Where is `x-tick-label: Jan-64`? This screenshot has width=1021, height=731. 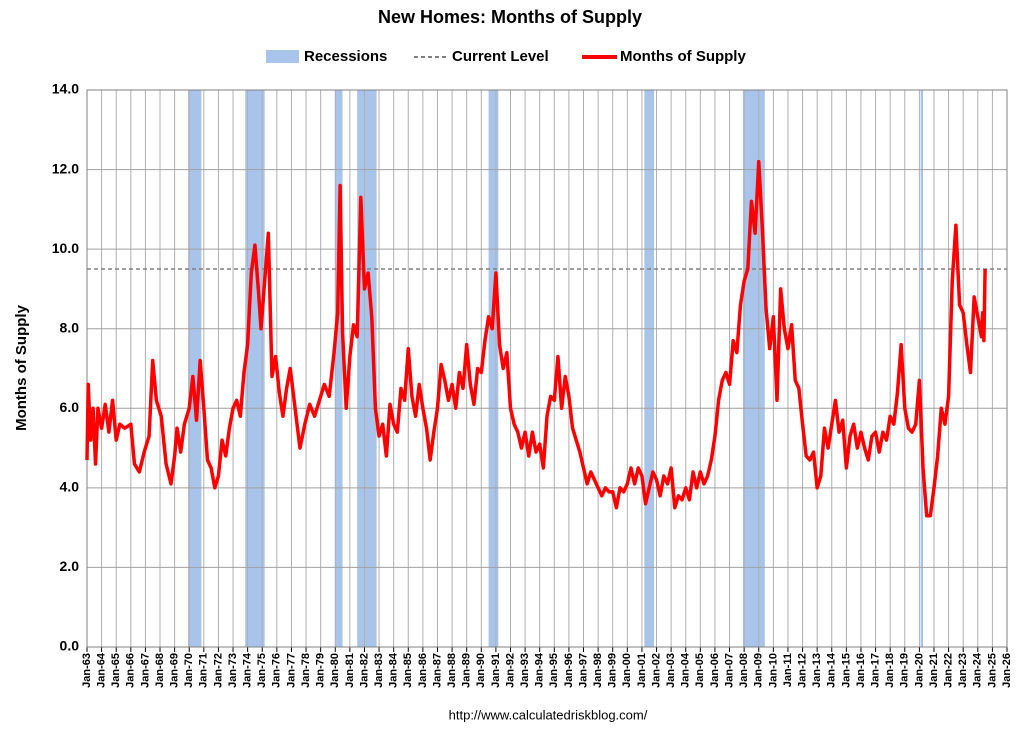 x-tick-label: Jan-64 is located at coordinates (102, 670).